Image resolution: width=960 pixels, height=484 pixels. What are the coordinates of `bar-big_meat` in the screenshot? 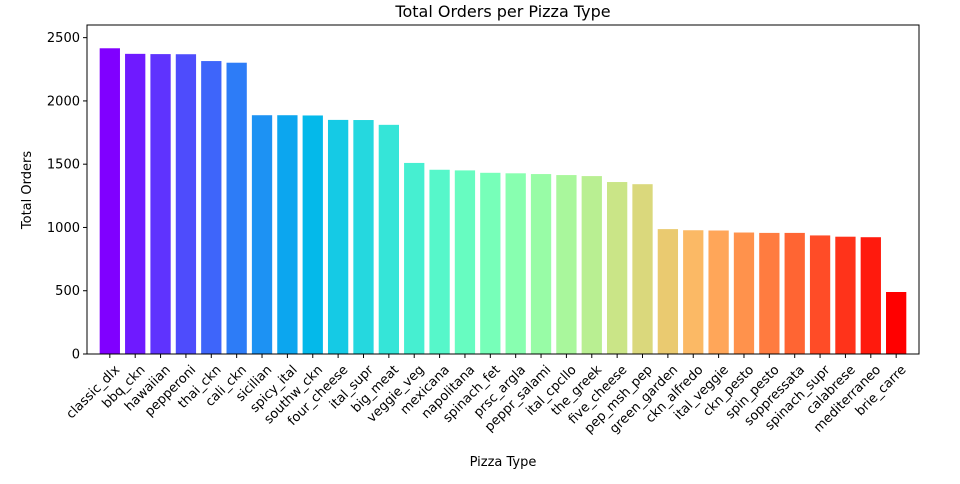 It's located at (388, 239).